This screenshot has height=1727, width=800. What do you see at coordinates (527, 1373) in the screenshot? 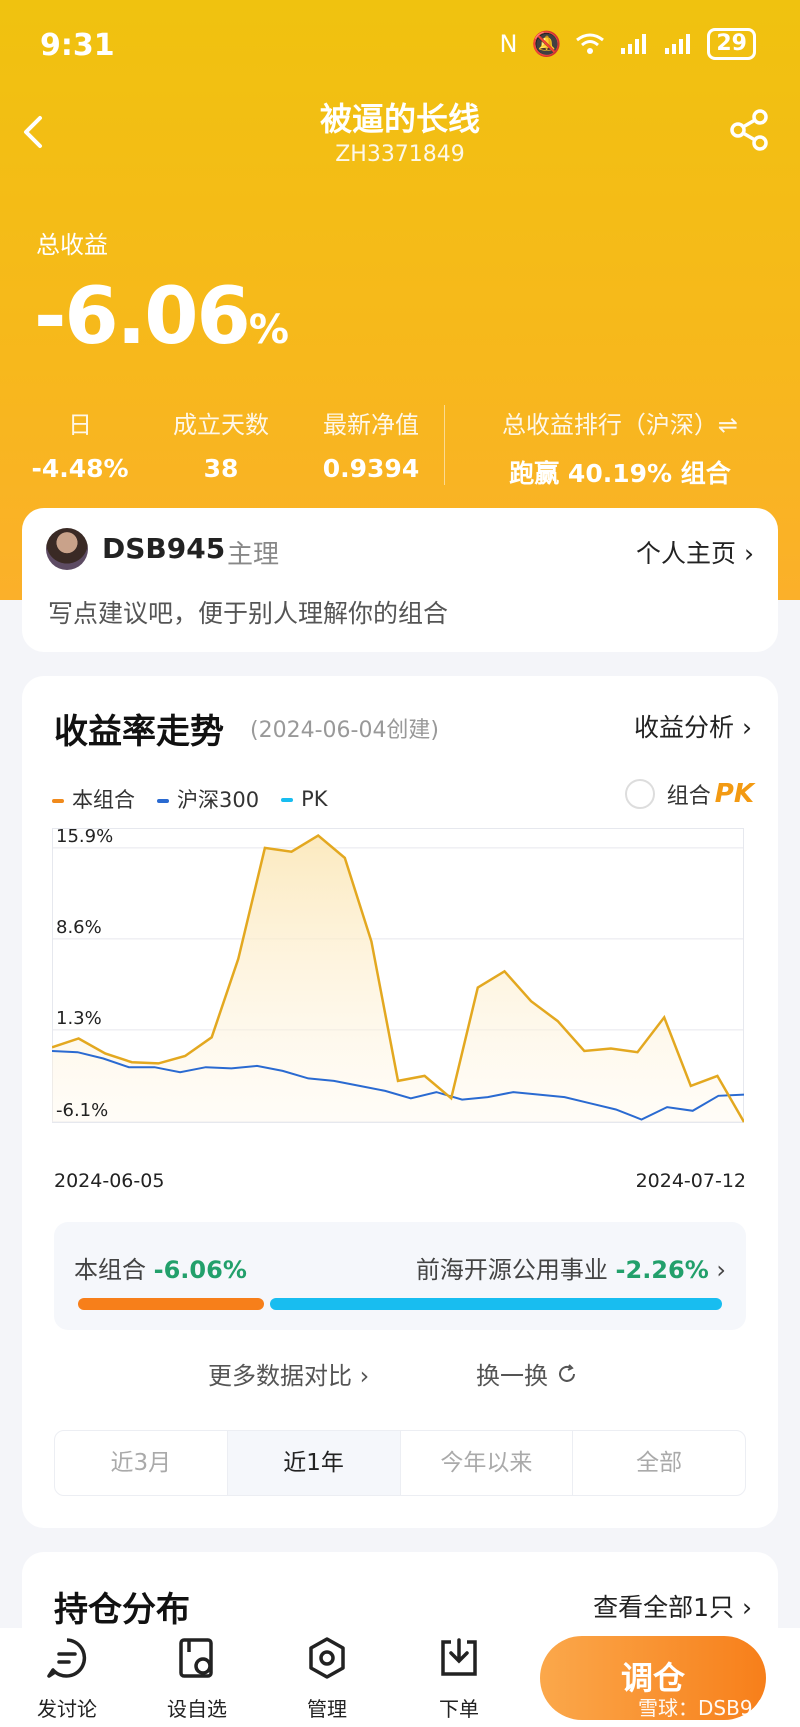
I see `swap-button: 换一换` at bounding box center [527, 1373].